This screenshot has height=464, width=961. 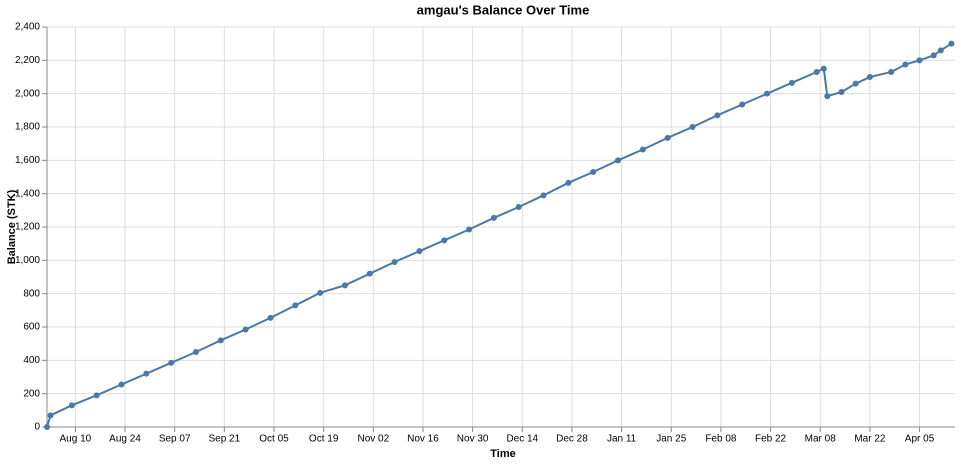 I want to click on x-tick-label: Jan 11, so click(x=622, y=439).